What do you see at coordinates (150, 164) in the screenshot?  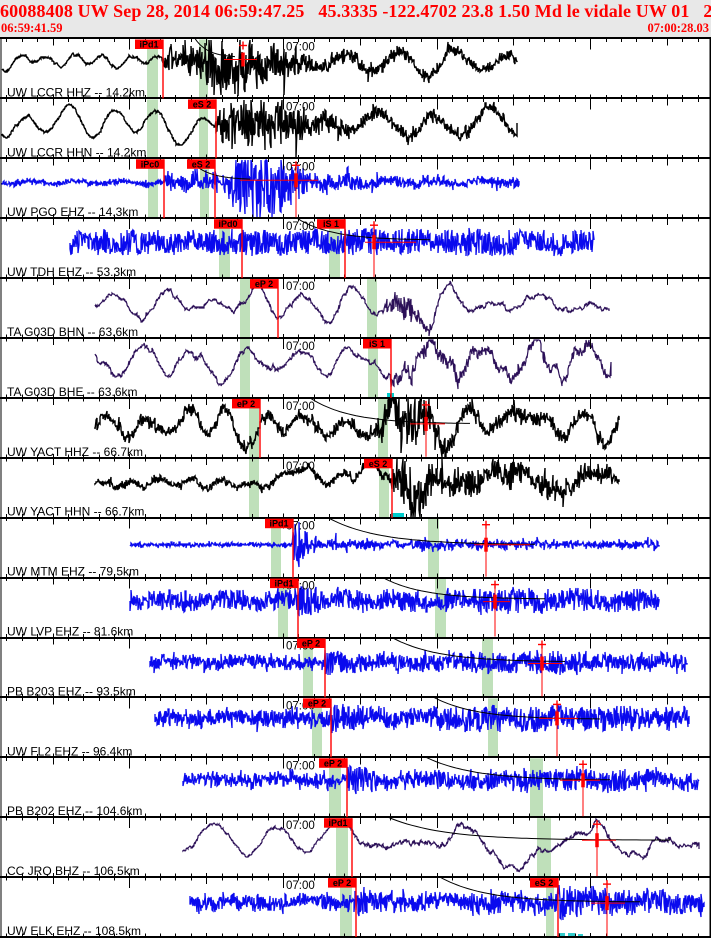 I see `svg-text: iPc0` at bounding box center [150, 164].